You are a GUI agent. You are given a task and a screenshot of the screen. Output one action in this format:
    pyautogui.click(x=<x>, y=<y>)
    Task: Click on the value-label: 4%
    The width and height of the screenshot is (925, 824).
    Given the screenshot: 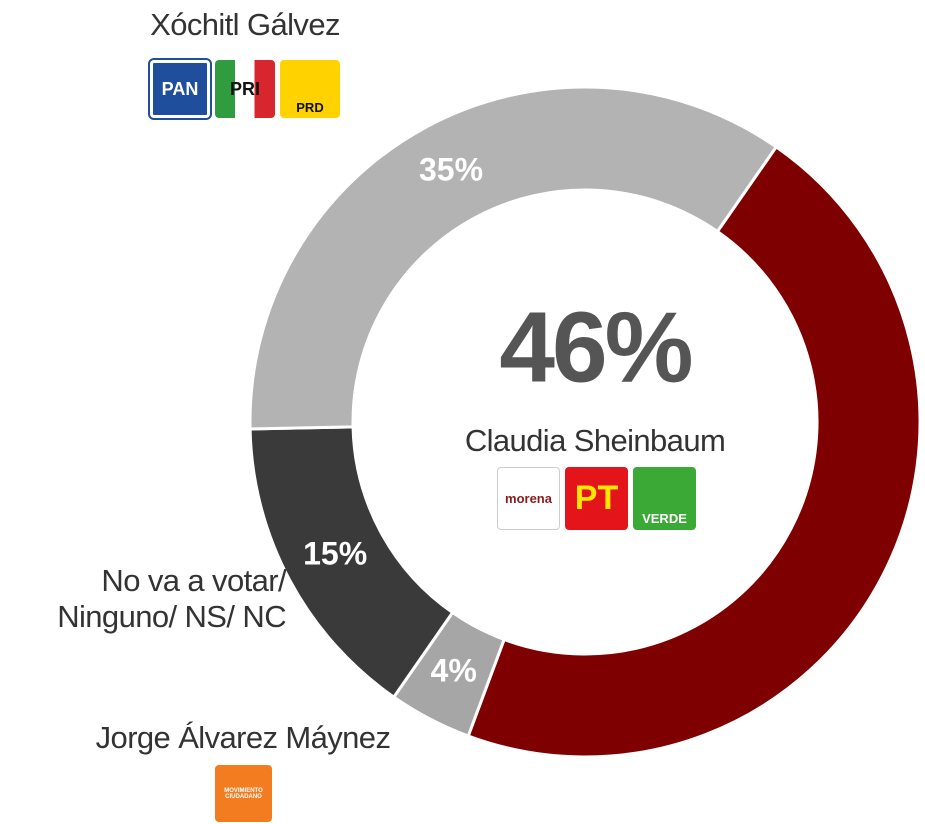 What is the action you would take?
    pyautogui.click(x=454, y=671)
    